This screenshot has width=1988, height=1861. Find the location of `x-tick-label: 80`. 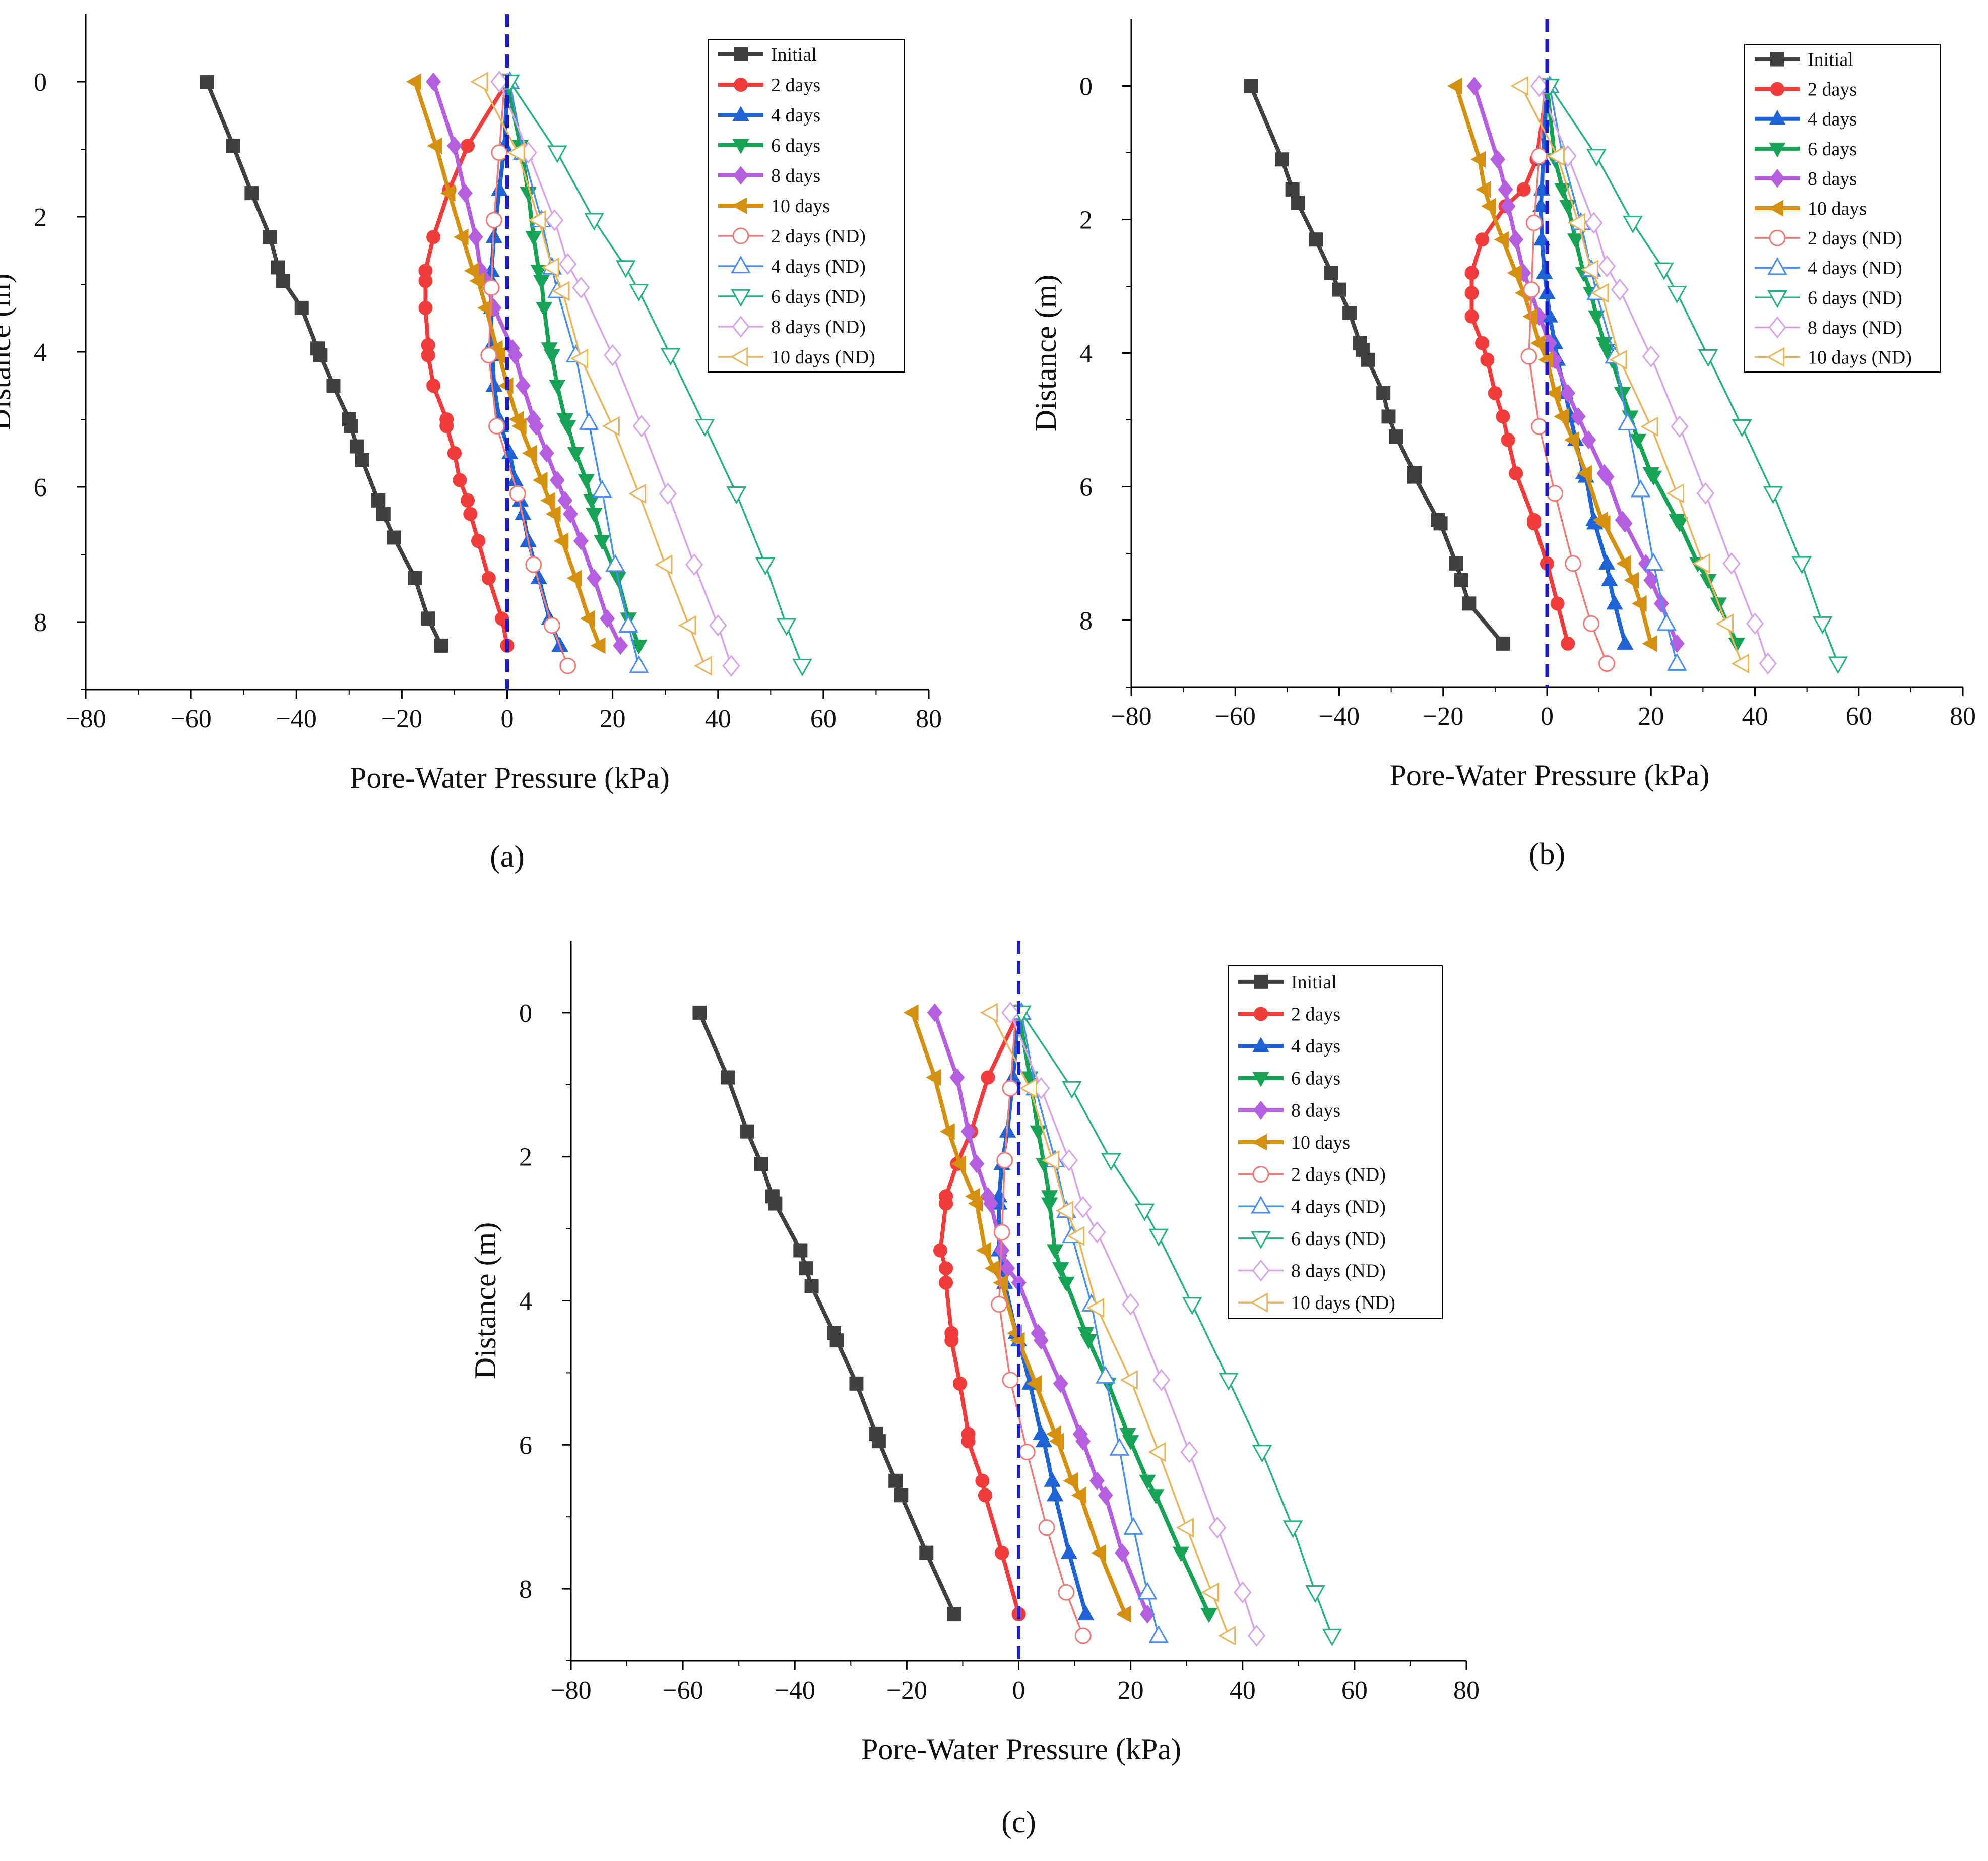

x-tick-label: 80 is located at coordinates (1963, 717).